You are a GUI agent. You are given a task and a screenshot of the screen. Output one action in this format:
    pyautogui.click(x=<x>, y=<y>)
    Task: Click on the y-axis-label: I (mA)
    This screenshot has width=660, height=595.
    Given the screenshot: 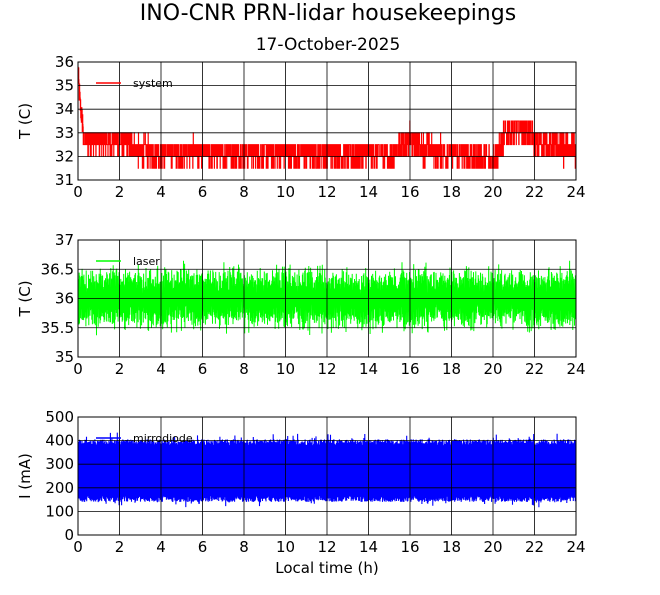 What is the action you would take?
    pyautogui.click(x=25, y=476)
    